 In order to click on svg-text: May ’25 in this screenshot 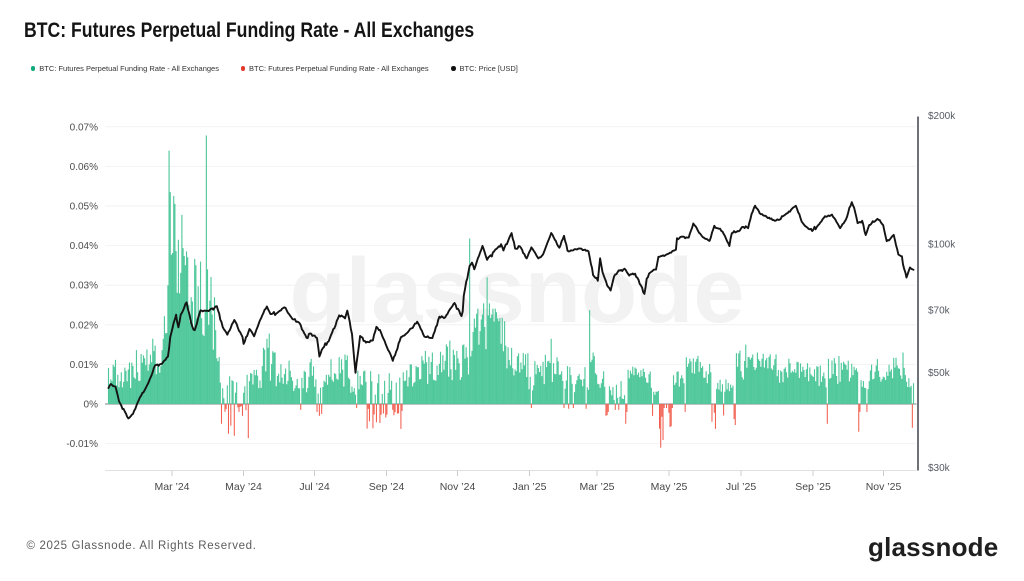, I will do `click(669, 487)`.